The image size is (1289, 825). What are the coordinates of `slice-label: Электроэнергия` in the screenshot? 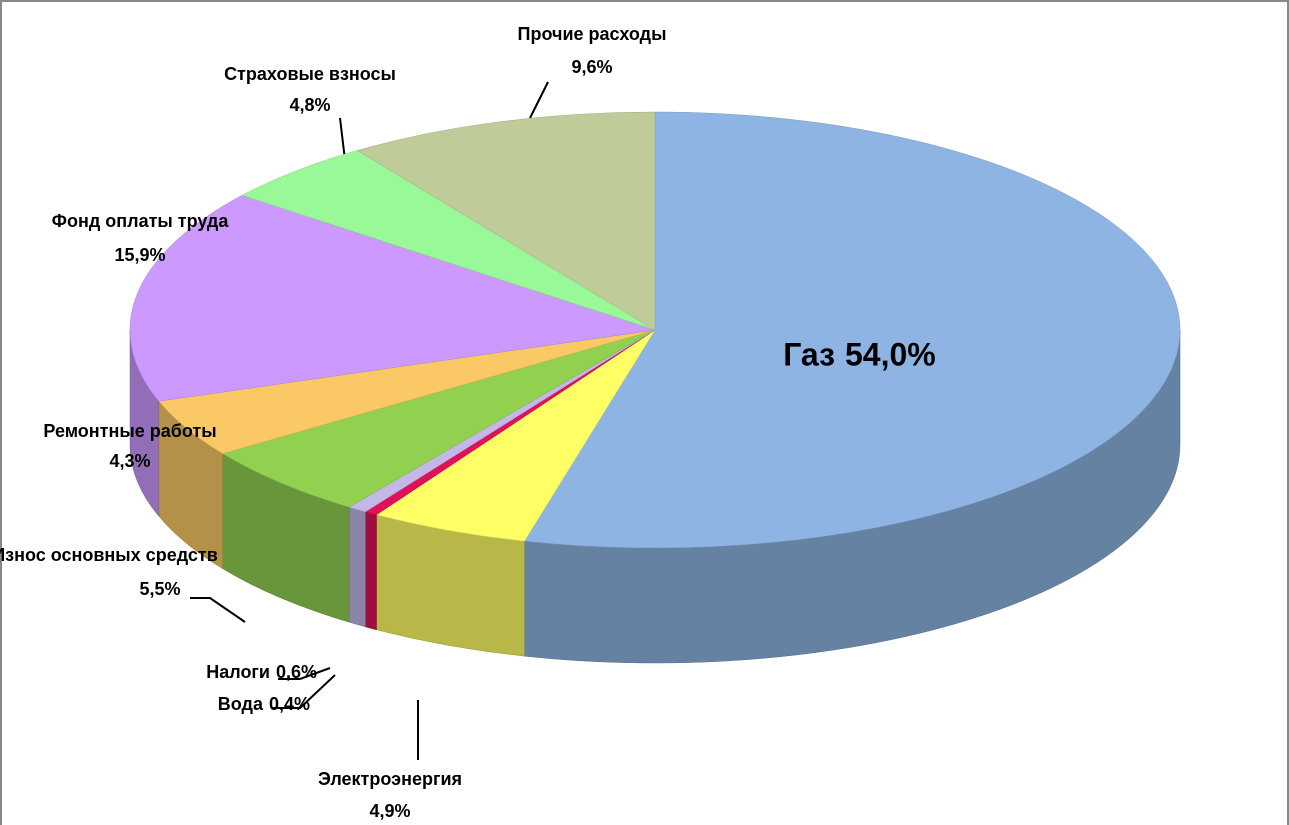 It's located at (390, 779).